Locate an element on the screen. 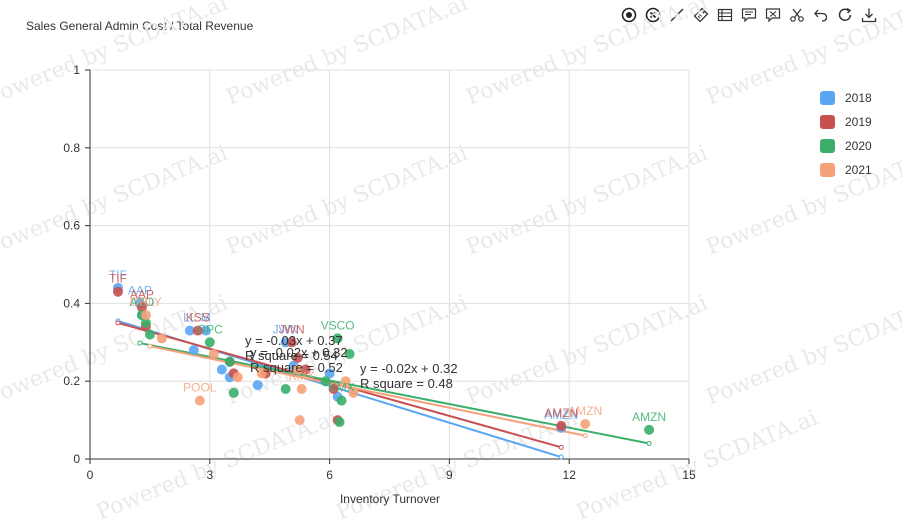 The width and height of the screenshot is (902, 519). chart-title: Sales General Admin Cost / Total Revenue is located at coordinates (140, 26).